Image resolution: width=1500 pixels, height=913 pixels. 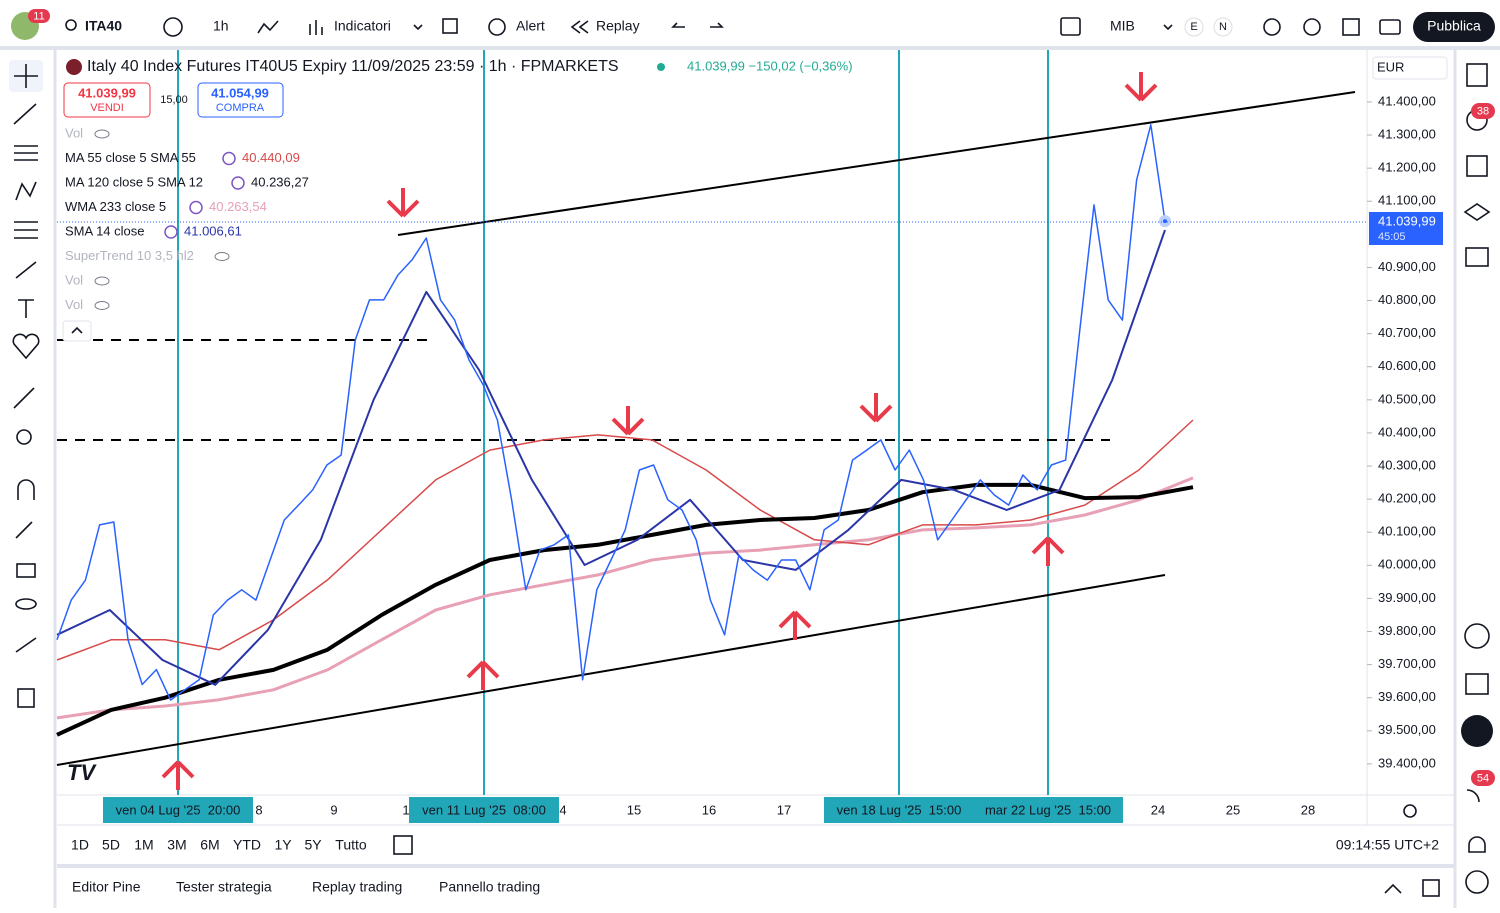 What do you see at coordinates (362, 26) in the screenshot?
I see `indicators-button: Indicatori` at bounding box center [362, 26].